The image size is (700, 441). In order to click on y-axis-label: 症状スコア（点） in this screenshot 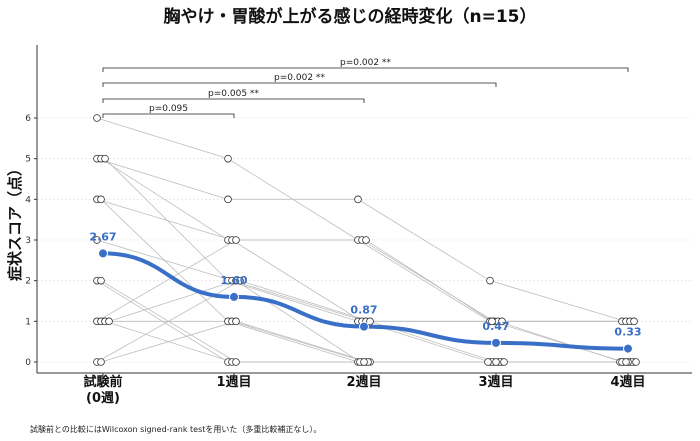, I will do `click(15, 221)`.